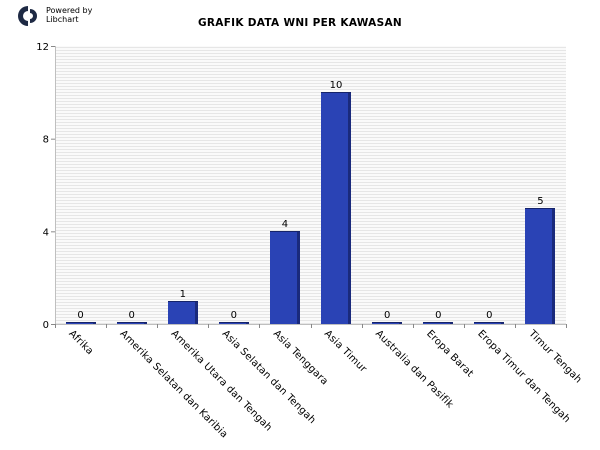 This screenshot has width=600, height=450. I want to click on category-label: Amerika Selatan dan Karibia, so click(174, 384).